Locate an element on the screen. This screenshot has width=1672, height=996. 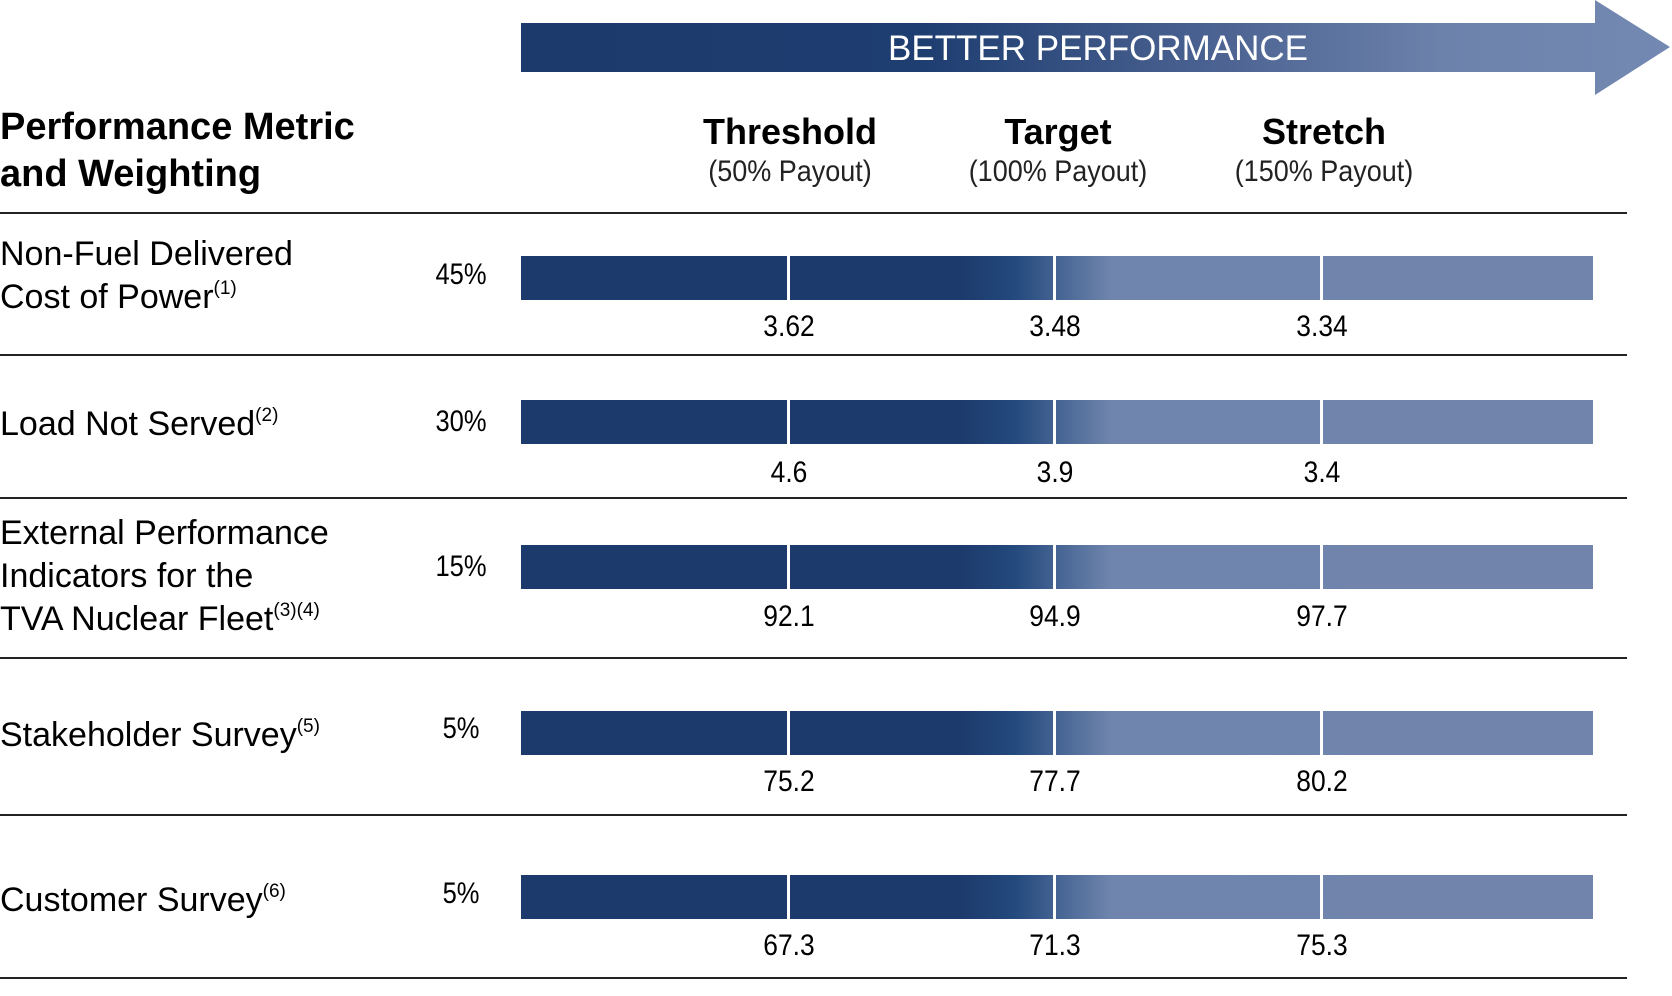
metric-label-text: Load Not Served is located at coordinates (128, 424).